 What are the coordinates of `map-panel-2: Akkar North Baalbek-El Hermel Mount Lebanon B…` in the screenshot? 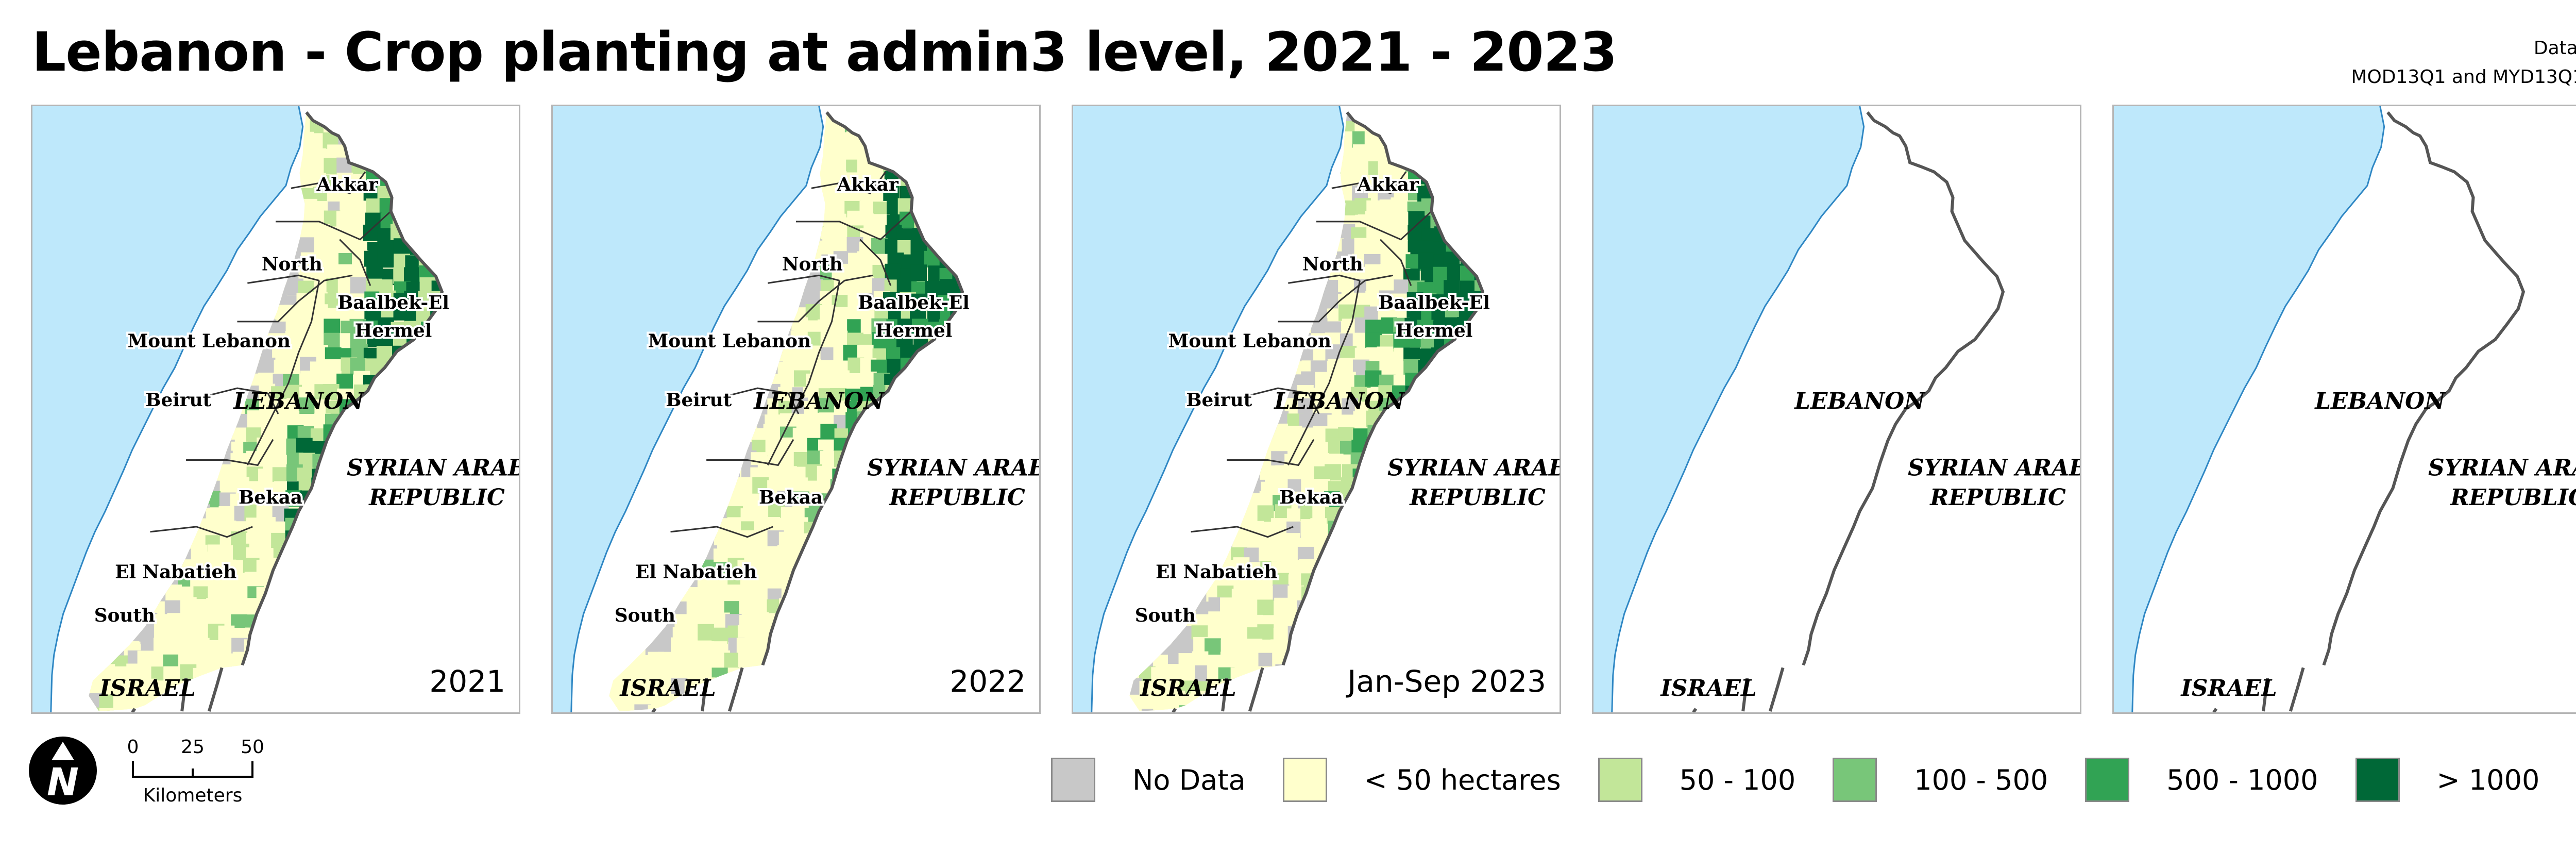 It's located at (796, 410).